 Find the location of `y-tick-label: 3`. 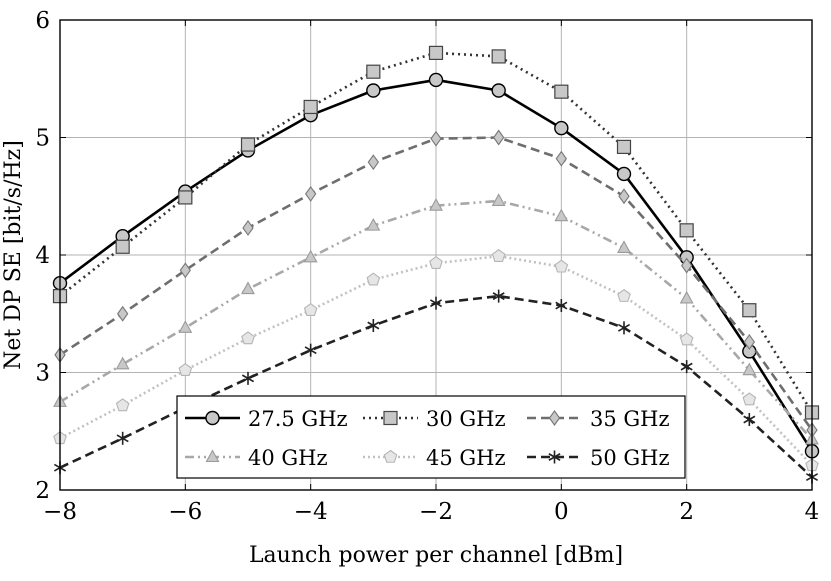

y-tick-label: 3 is located at coordinates (42, 374).